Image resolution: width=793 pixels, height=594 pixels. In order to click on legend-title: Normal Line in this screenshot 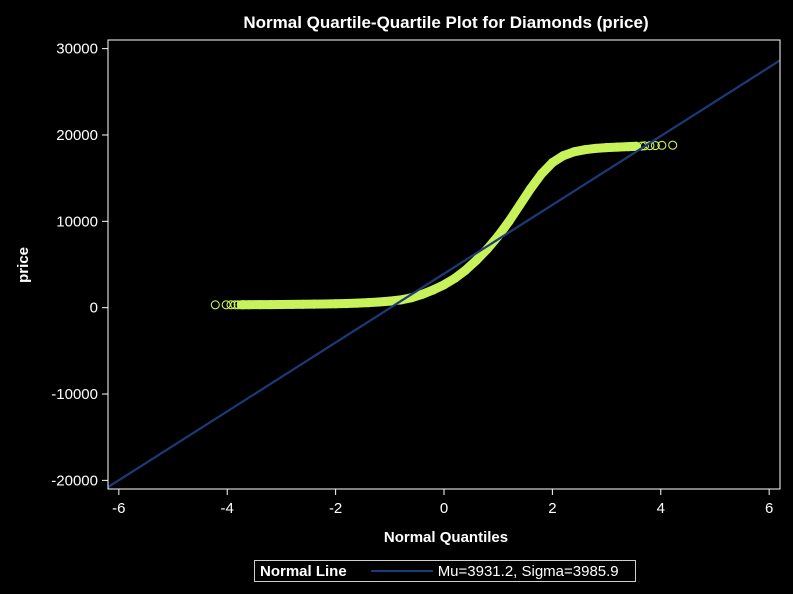, I will do `click(303, 571)`.